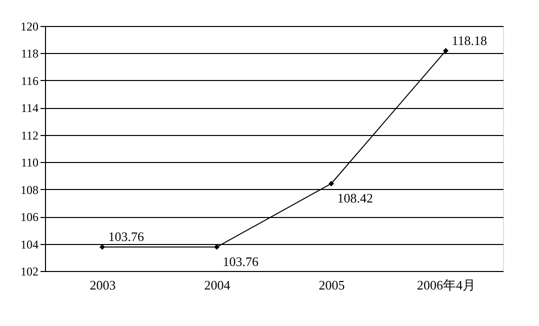  I want to click on point, so click(331, 183).